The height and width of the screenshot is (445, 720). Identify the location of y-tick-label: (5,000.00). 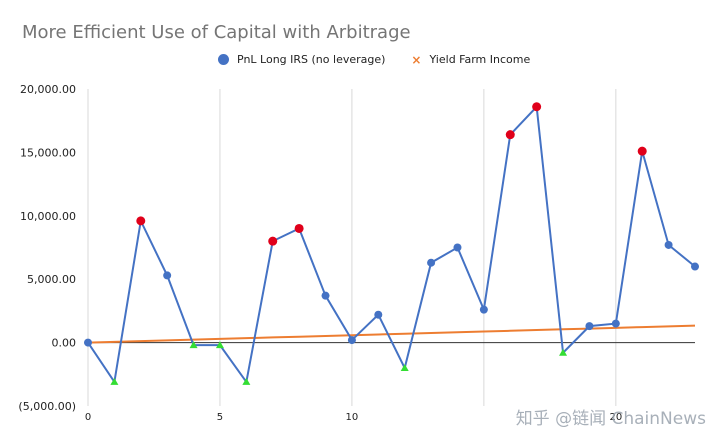
(47, 406).